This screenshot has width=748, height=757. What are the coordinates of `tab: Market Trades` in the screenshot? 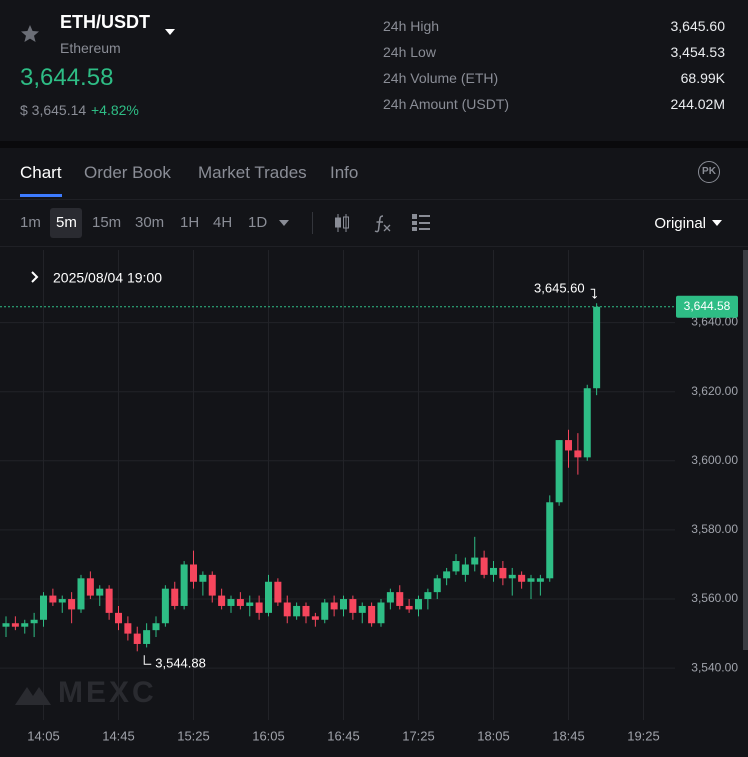 It's located at (252, 172).